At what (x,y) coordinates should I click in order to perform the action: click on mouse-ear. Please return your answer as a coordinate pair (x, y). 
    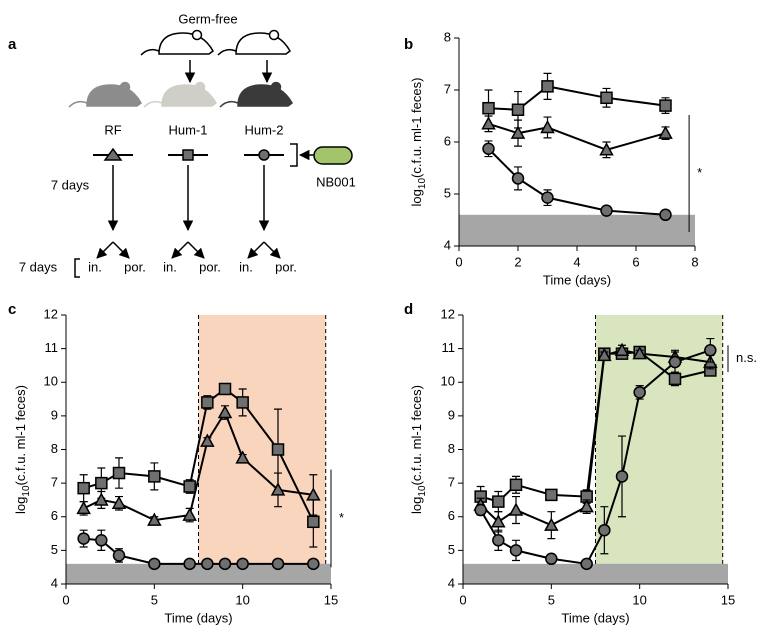
    Looking at the image, I should click on (276, 87).